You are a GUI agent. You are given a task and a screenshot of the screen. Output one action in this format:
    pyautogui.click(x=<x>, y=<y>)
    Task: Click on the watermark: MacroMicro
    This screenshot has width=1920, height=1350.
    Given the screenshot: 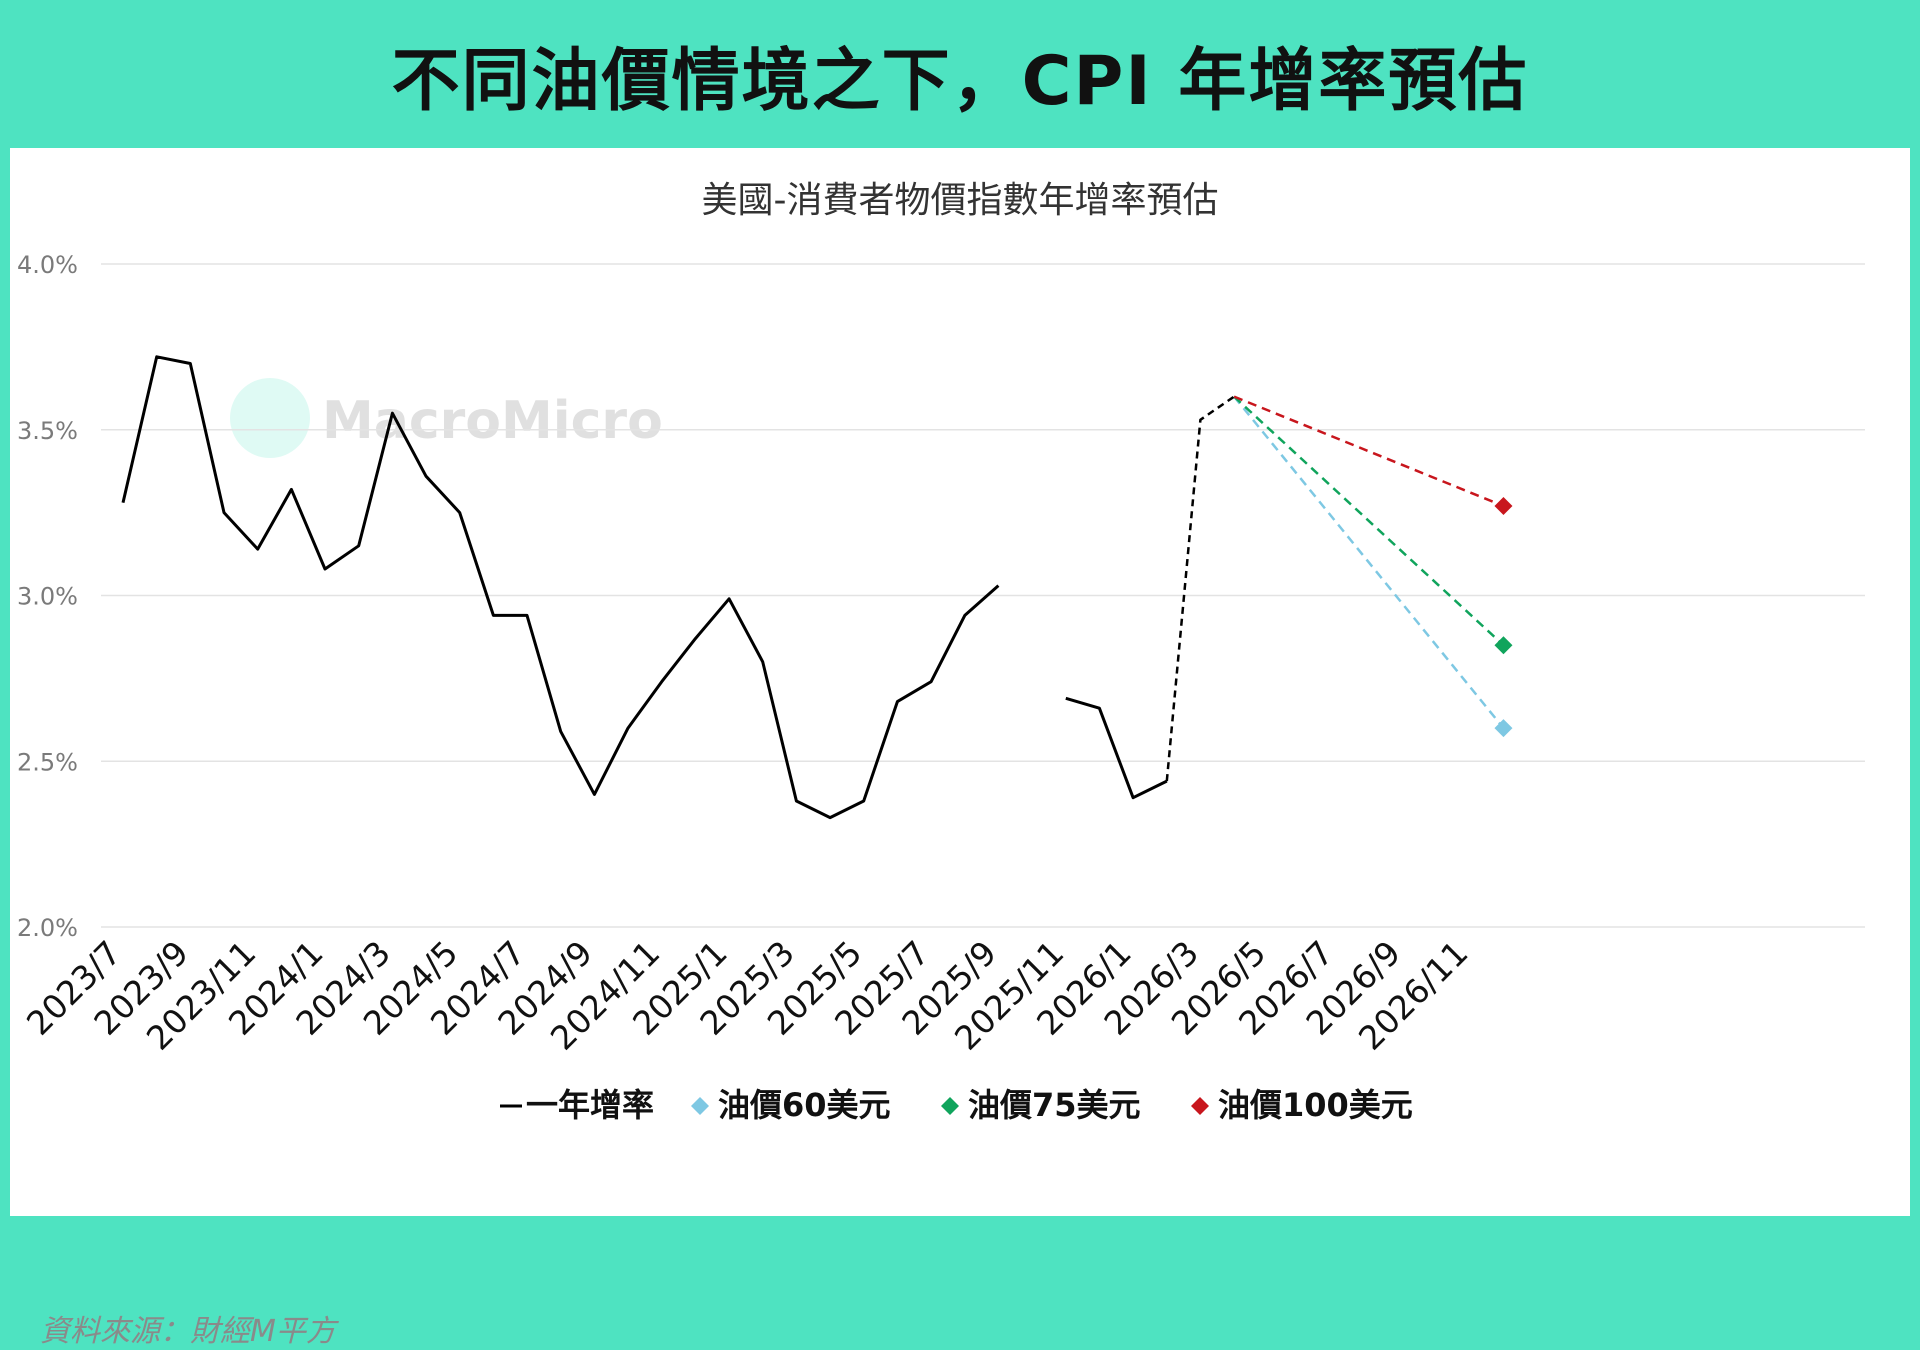 What is the action you would take?
    pyautogui.click(x=446, y=418)
    